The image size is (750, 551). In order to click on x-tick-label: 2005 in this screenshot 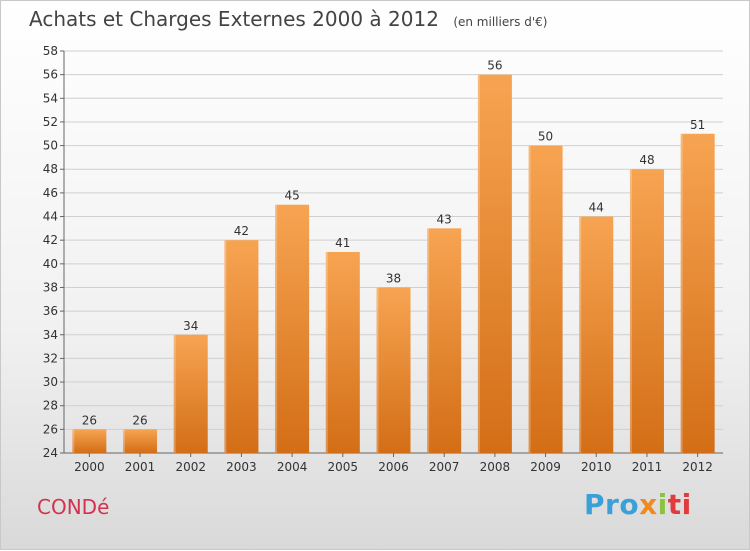, I will do `click(343, 467)`.